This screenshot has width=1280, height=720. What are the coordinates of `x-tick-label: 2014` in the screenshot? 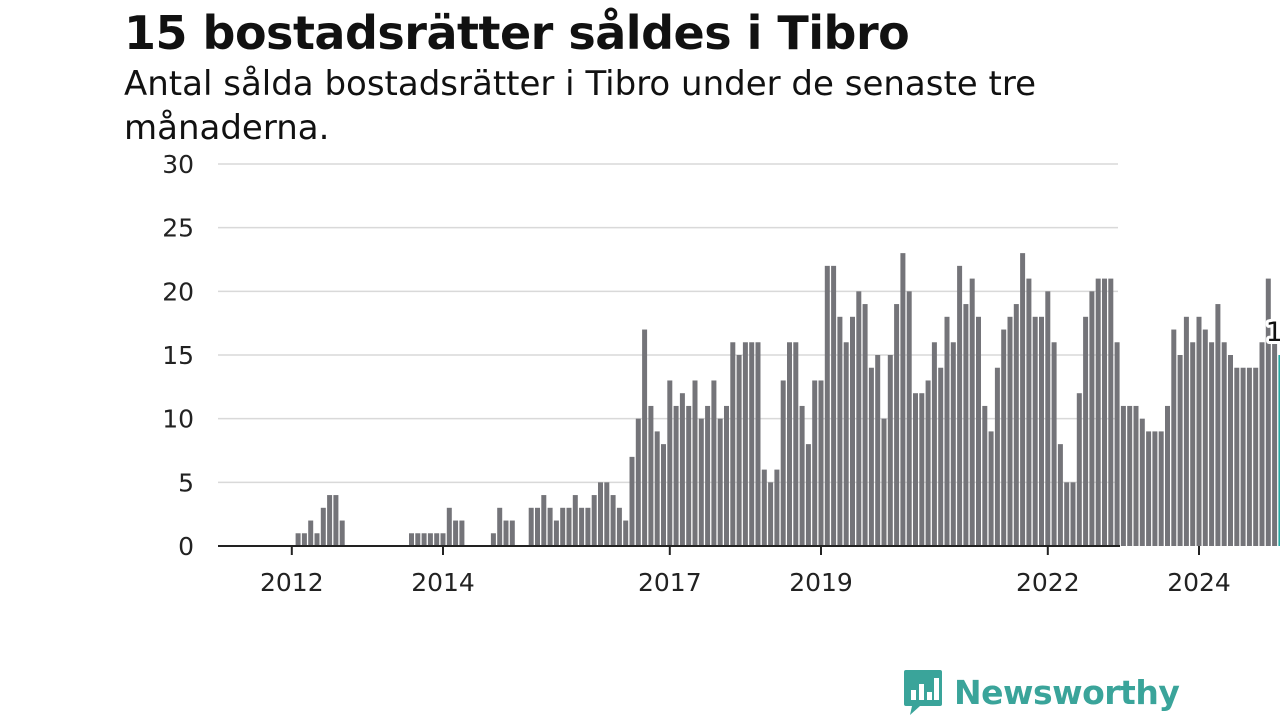 It's located at (443, 582).